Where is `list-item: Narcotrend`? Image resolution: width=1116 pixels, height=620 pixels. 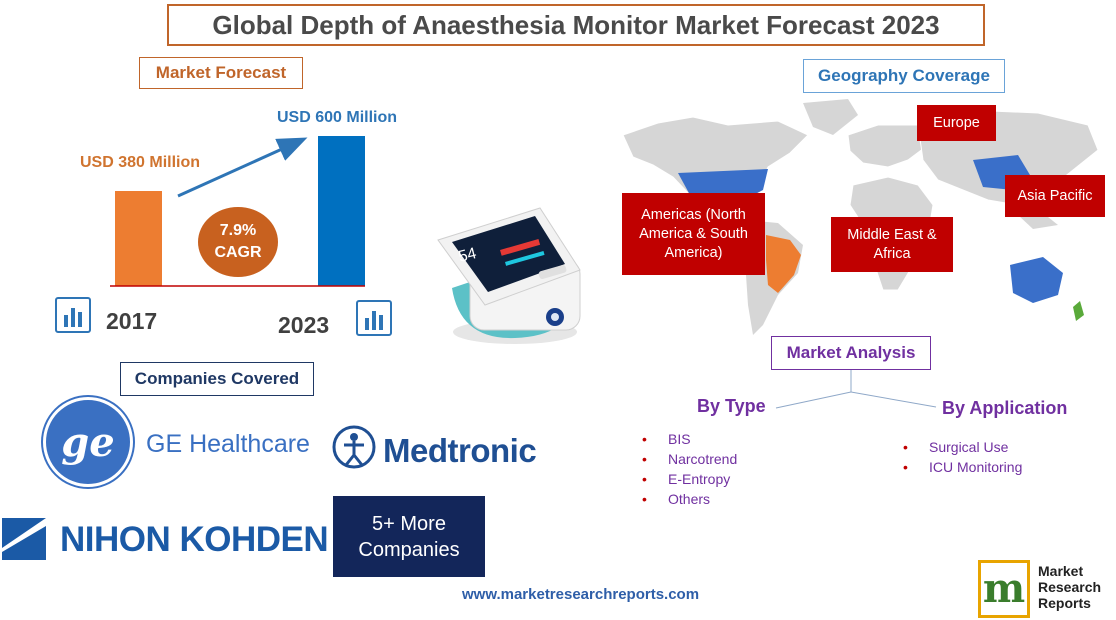
list-item: Narcotrend is located at coordinates (689, 459).